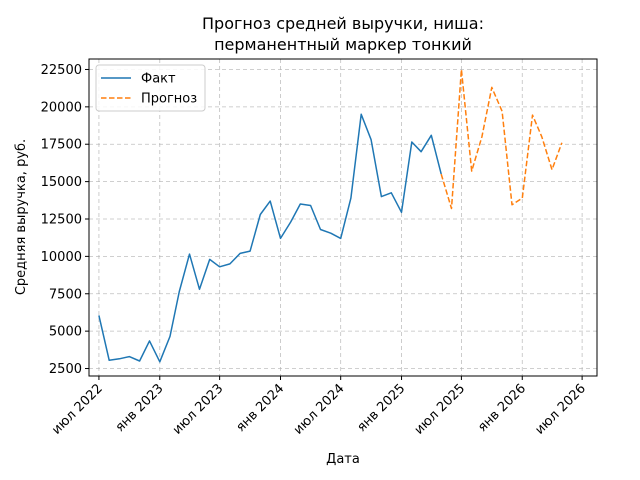 This screenshot has width=640, height=480. I want to click on legend-box, so click(150, 88).